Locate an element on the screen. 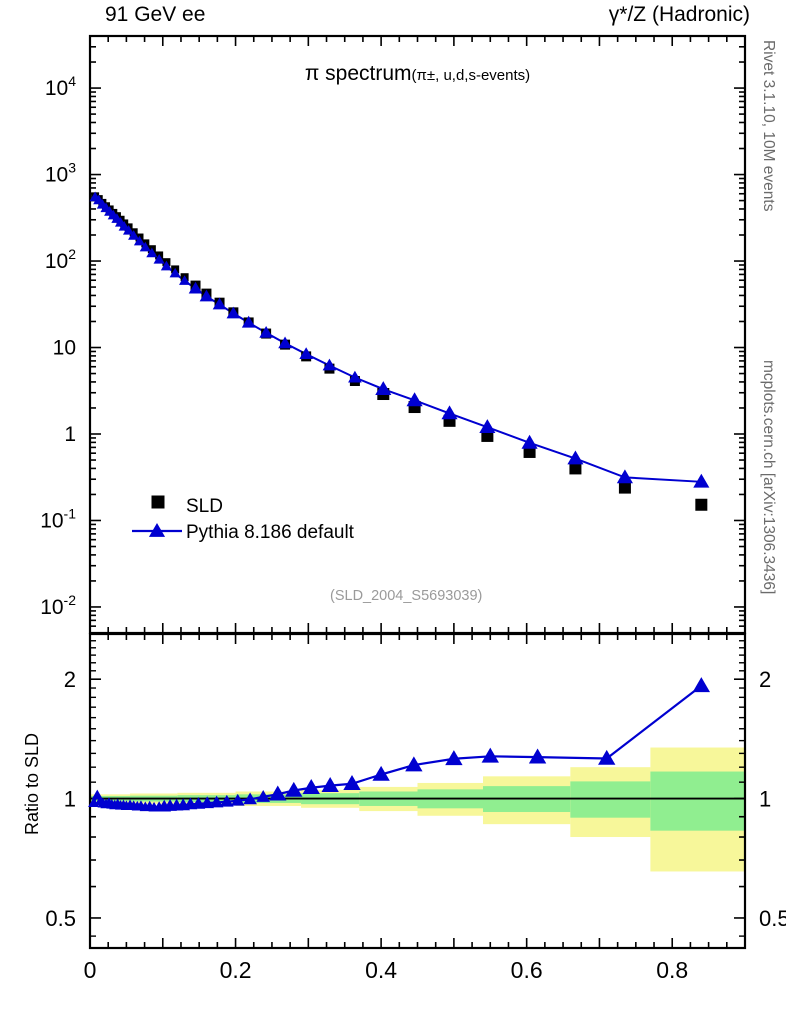 The image size is (786, 1024). main-y-tick-label: 10⁴ is located at coordinates (60, 86).